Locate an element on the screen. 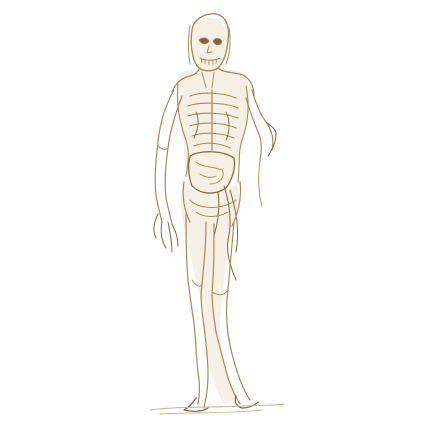 This screenshot has width=422, height=422. legs is located at coordinates (218, 311).